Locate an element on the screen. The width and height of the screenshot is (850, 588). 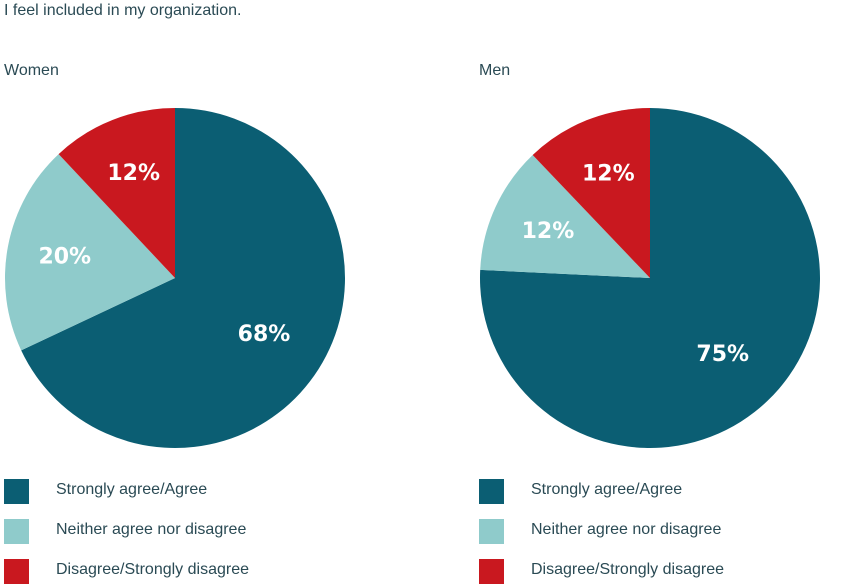
pie-title-women: Women is located at coordinates (31, 70).